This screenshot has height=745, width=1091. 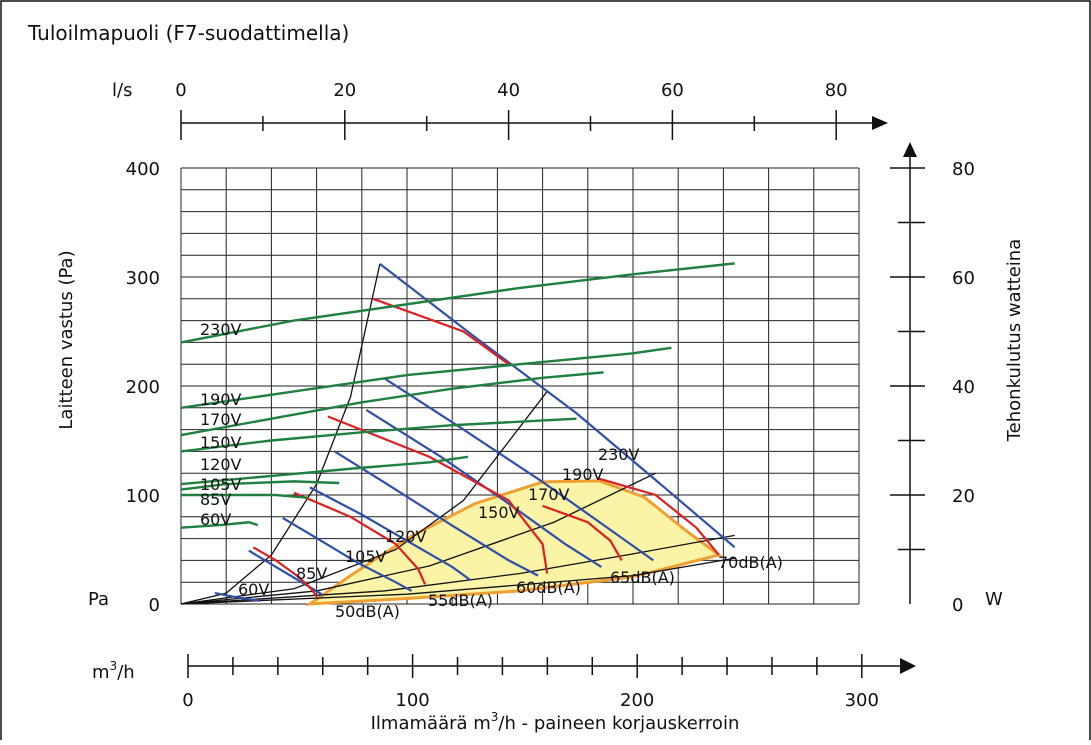 What do you see at coordinates (367, 611) in the screenshot?
I see `sound-curve-label: 50dB(A)` at bounding box center [367, 611].